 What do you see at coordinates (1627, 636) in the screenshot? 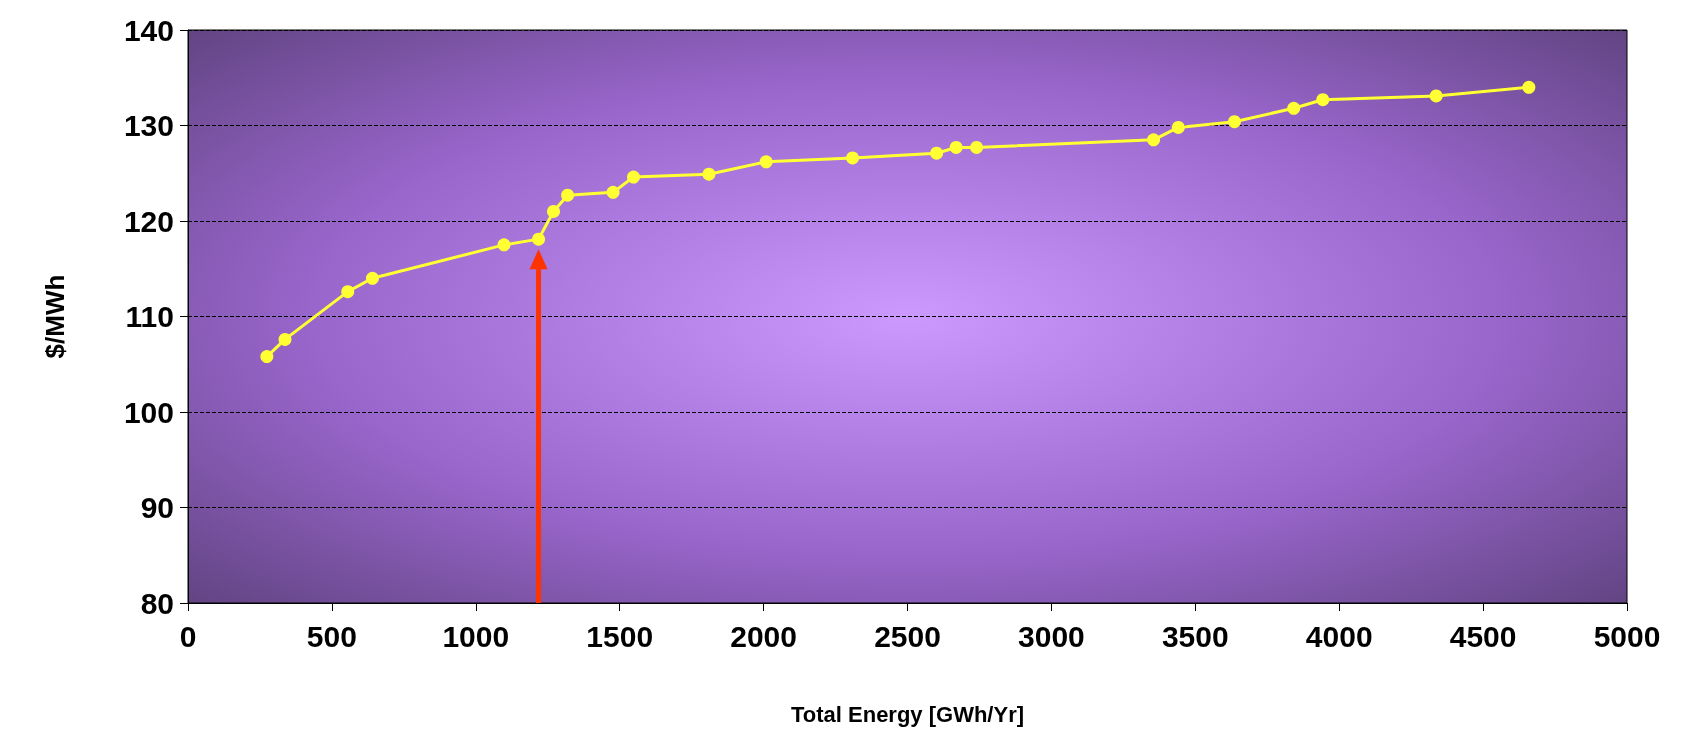
I see `x-tick-label: 5000` at bounding box center [1627, 636].